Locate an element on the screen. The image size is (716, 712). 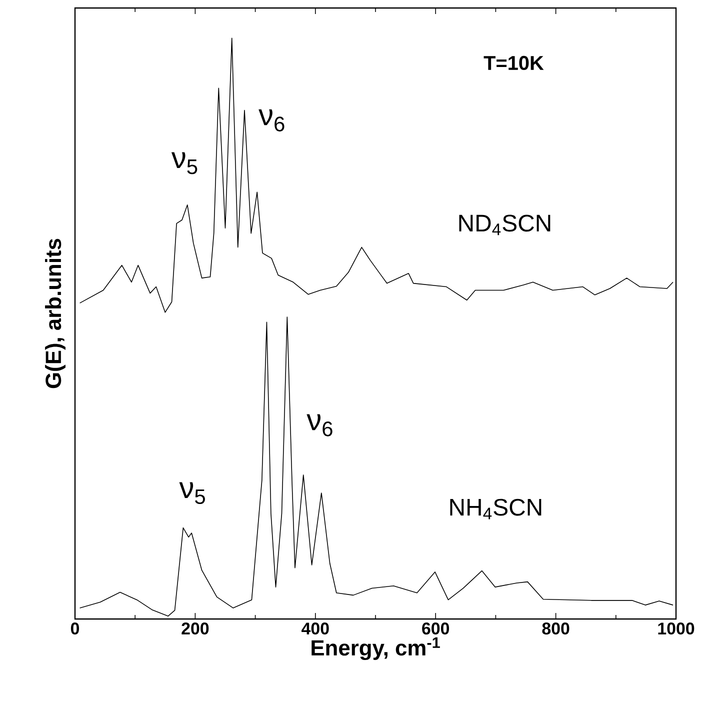
x-axis-title: Energy, cm$^{-1}$ is located at coordinates (376, 648).